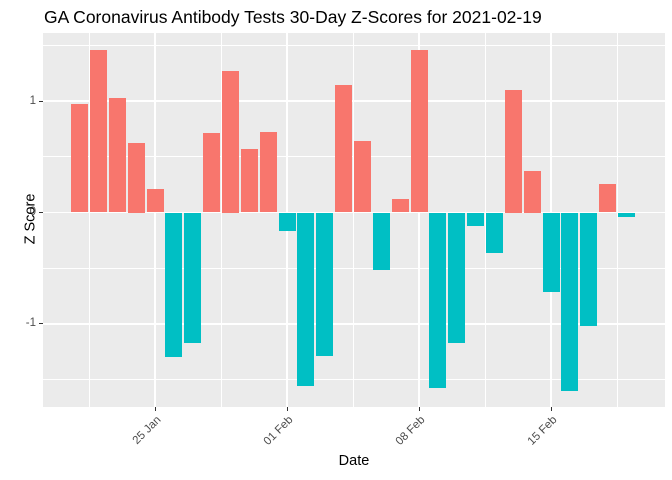 The height and width of the screenshot is (480, 672). Describe the element at coordinates (410, 430) in the screenshot. I see `x-tick-label: 08 Feb` at that location.